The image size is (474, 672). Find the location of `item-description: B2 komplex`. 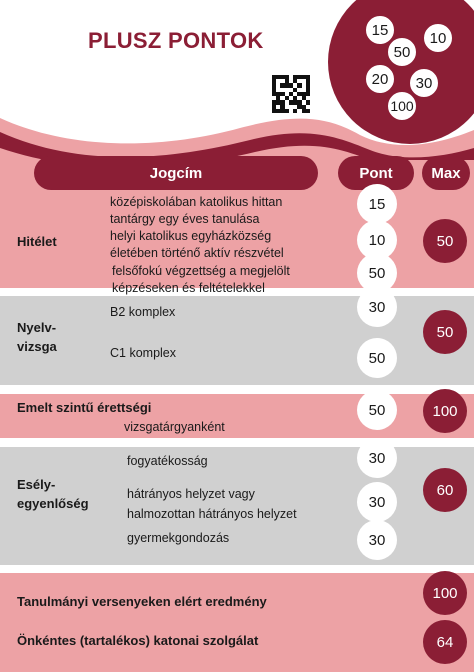

item-description: B2 komplex is located at coordinates (143, 312).